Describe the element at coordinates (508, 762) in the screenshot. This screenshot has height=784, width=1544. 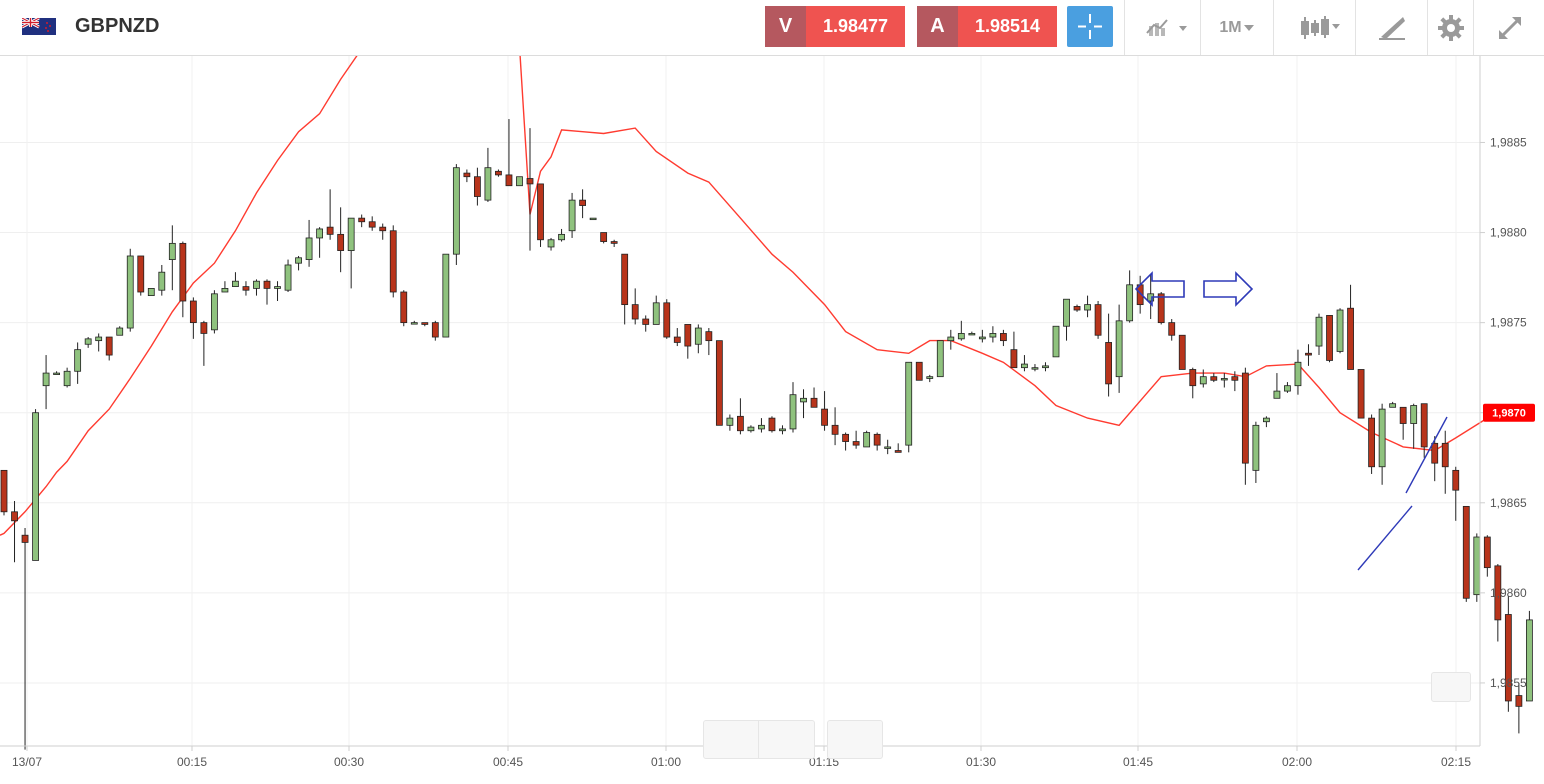
I see `x-tick-label: 00:45` at that location.